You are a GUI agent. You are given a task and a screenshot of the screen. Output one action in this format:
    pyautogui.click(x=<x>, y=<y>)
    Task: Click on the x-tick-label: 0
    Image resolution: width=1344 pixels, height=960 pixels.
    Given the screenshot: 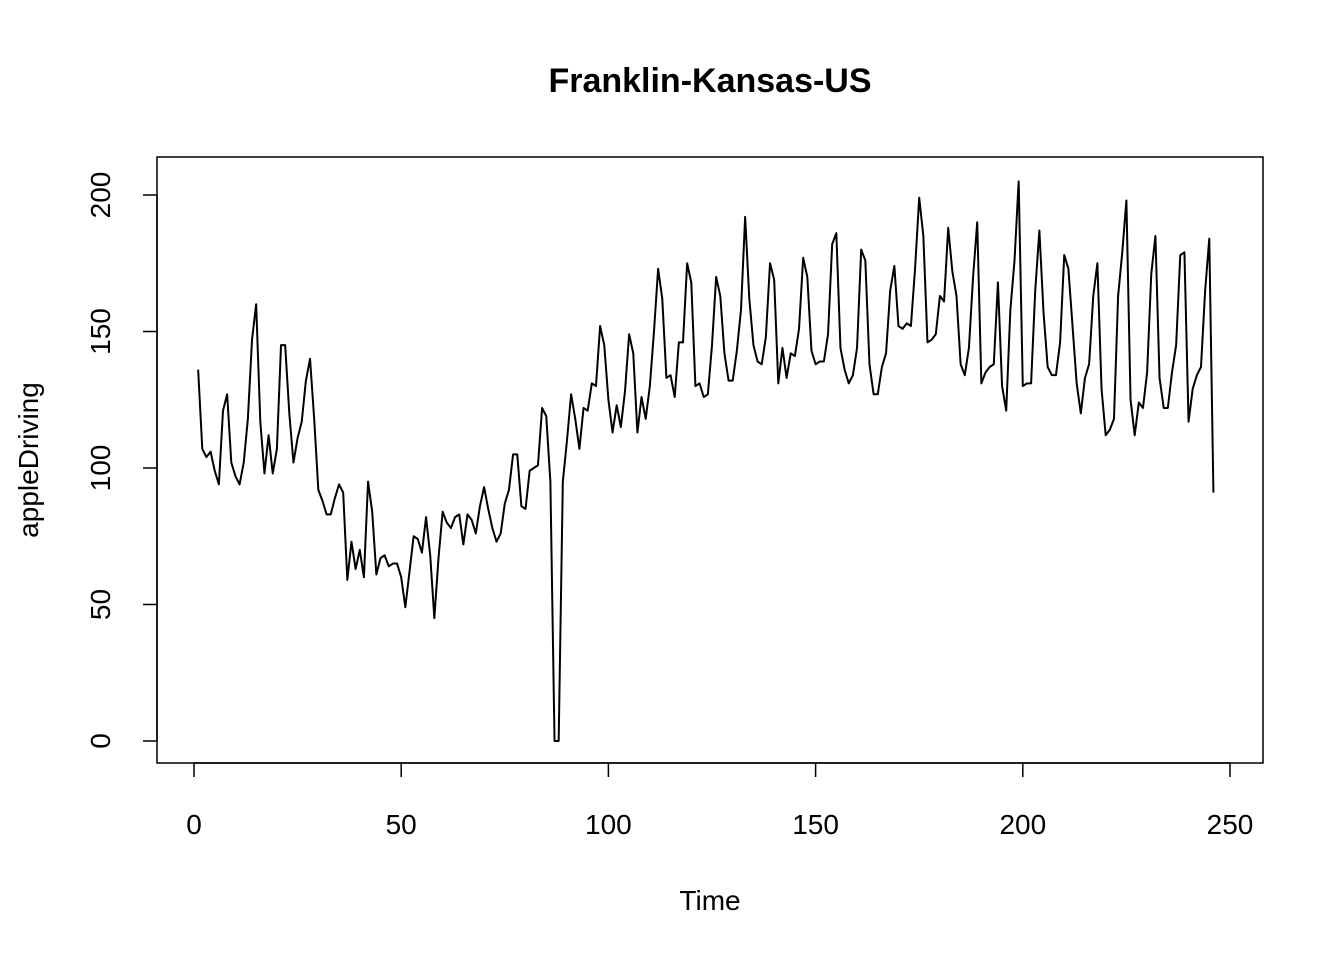 What is the action you would take?
    pyautogui.click(x=194, y=824)
    